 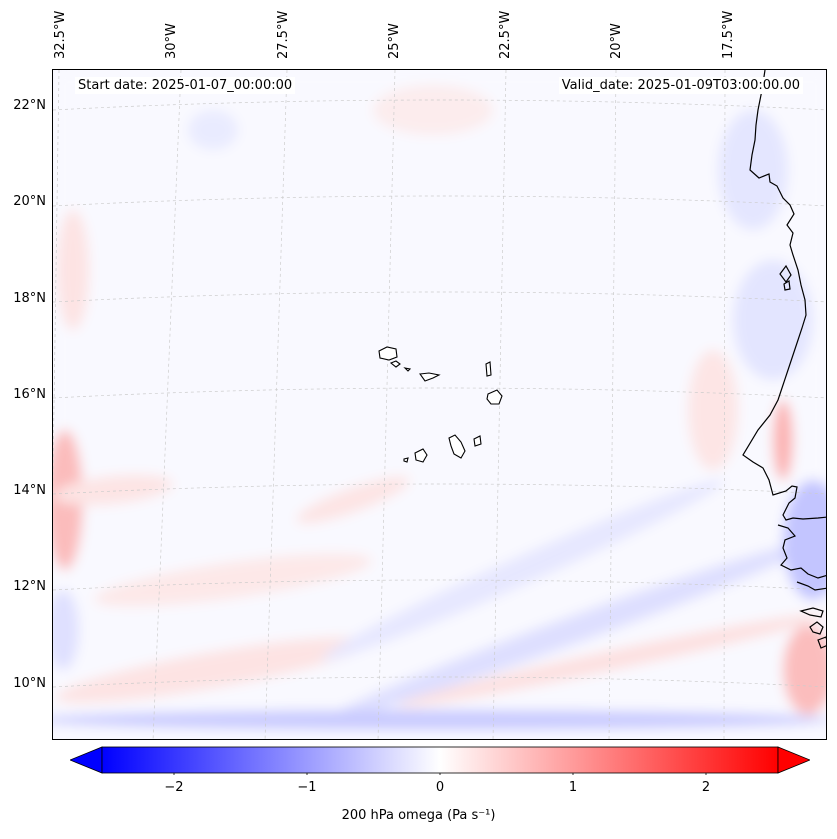 What do you see at coordinates (29, 586) in the screenshot?
I see `lat-label-12n: 12°N` at bounding box center [29, 586].